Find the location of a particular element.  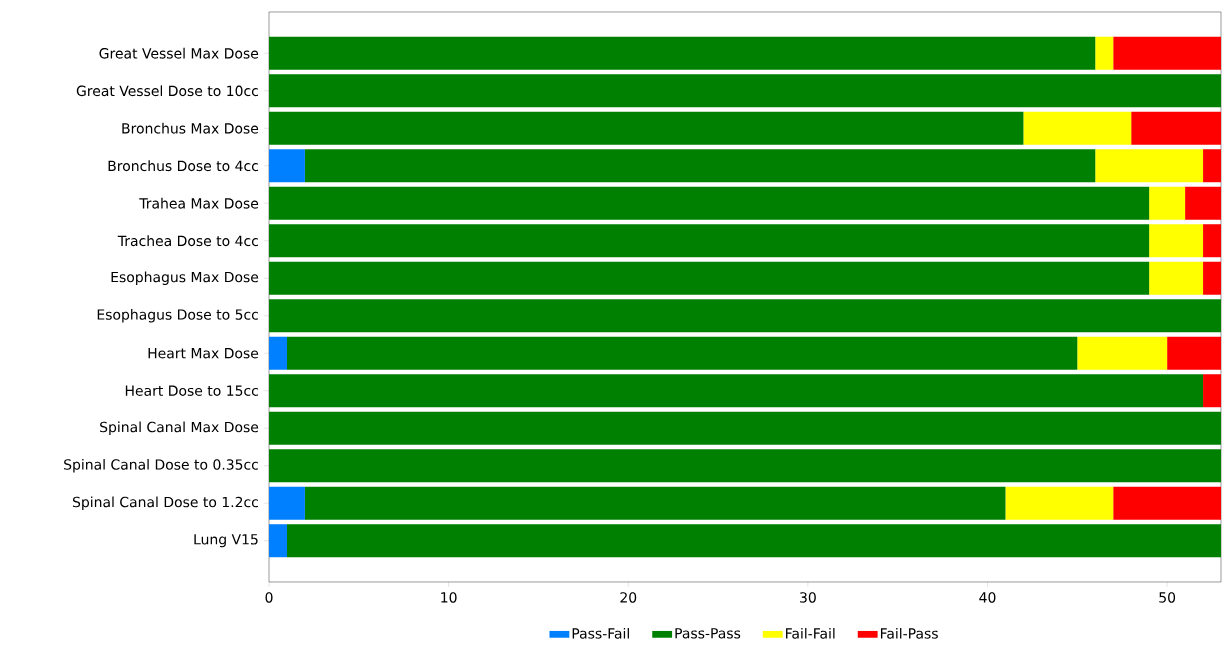

y-tick-label: Heart Max Dose is located at coordinates (203, 353).